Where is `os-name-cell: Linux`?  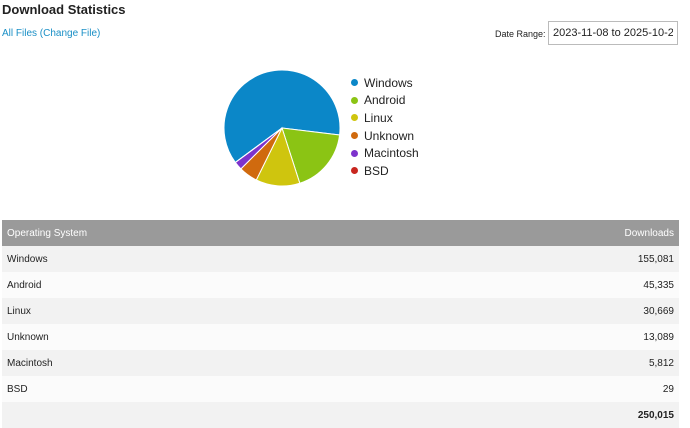 os-name-cell: Linux is located at coordinates (206, 311).